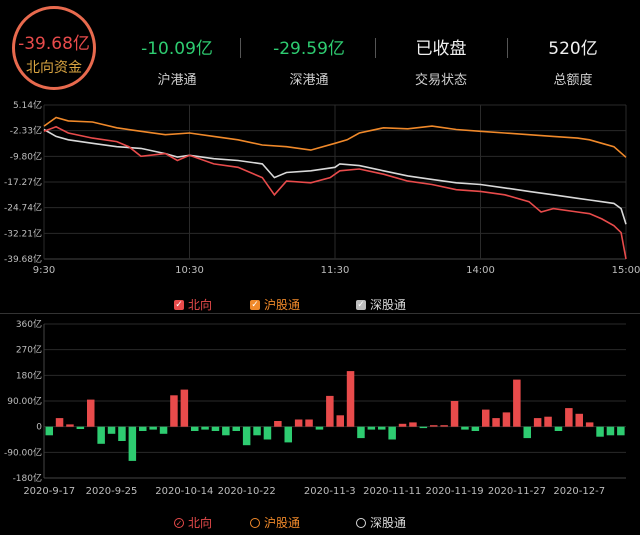 The image size is (640, 535). What do you see at coordinates (177, 80) in the screenshot?
I see `sh-connect-label: 沪港通` at bounding box center [177, 80].